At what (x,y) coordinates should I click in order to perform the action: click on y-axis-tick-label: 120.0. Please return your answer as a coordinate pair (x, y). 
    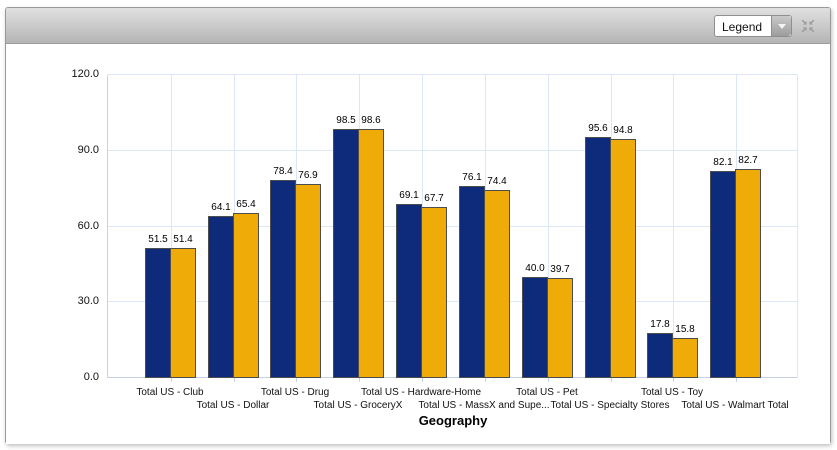
    Looking at the image, I should click on (85, 74).